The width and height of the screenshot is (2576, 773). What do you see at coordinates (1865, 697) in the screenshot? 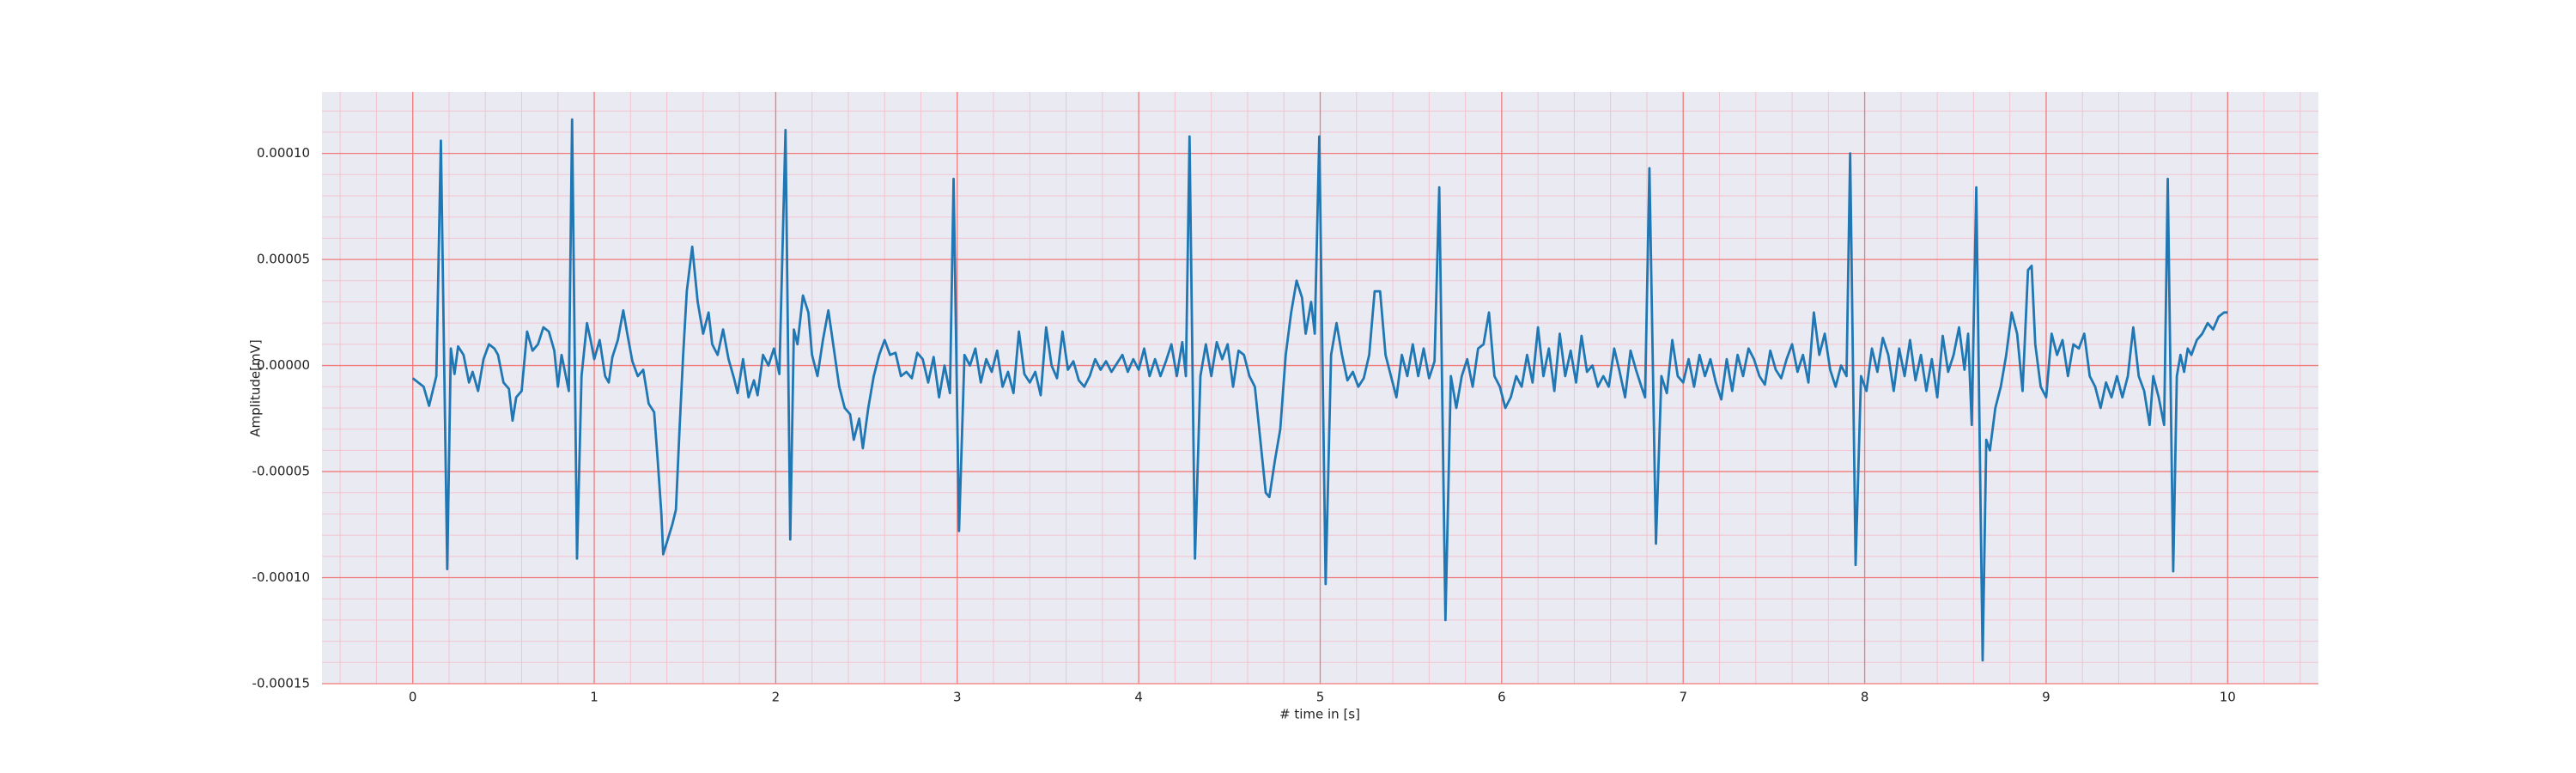
I see `x-tick-label: 8` at bounding box center [1865, 697].